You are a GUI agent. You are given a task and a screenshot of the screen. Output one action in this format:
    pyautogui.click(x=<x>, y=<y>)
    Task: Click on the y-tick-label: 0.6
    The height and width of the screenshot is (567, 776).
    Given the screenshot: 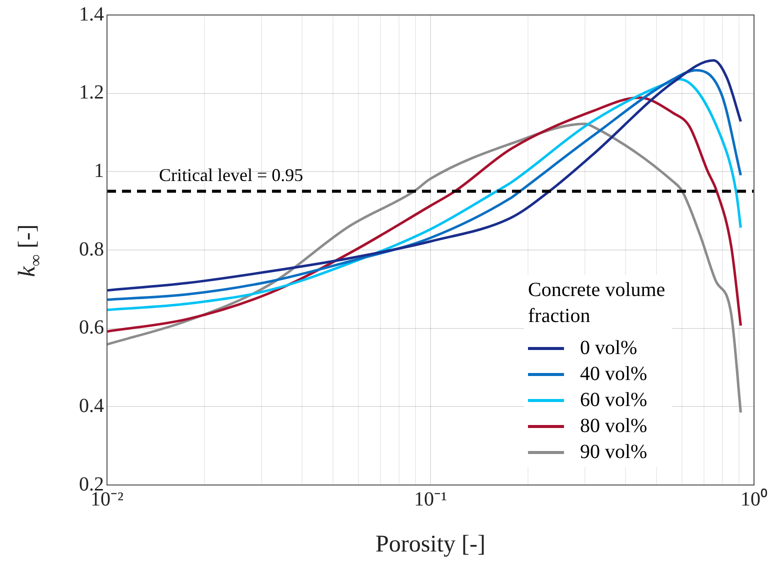 What is the action you would take?
    pyautogui.click(x=91, y=327)
    